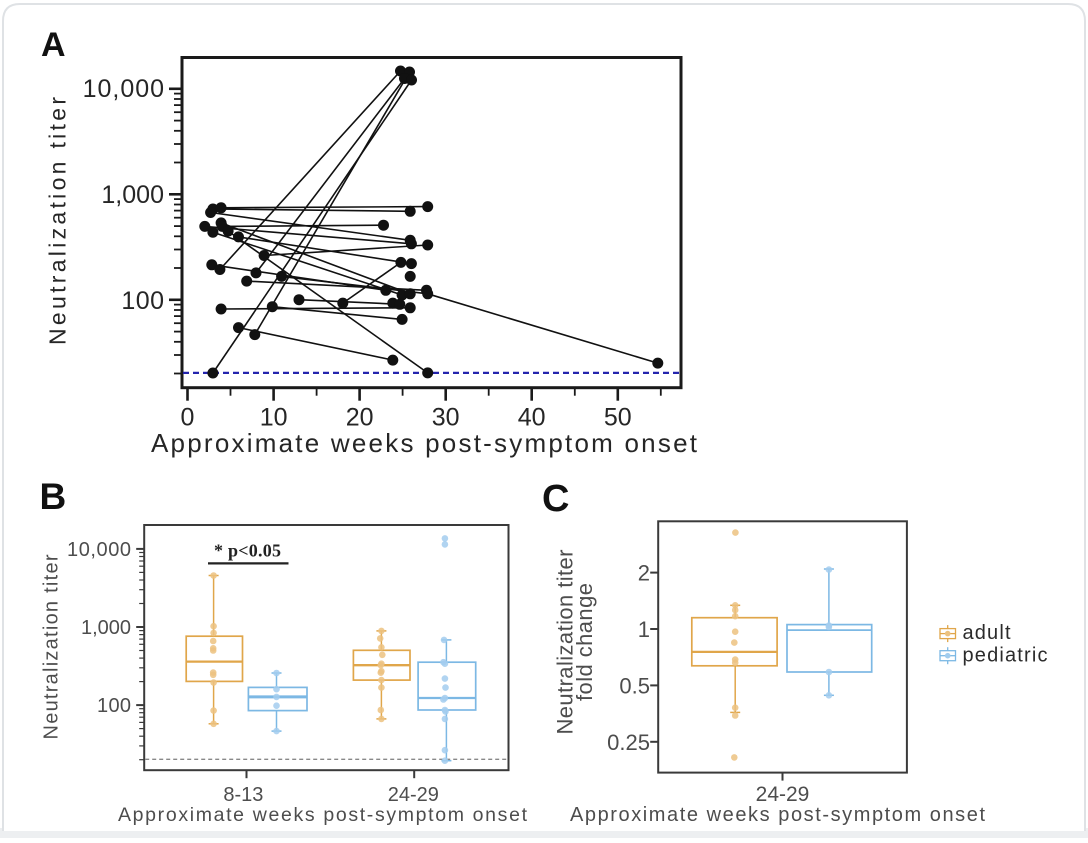 This screenshot has width=1088, height=843. What do you see at coordinates (618, 418) in the screenshot?
I see `svg-text: 50` at bounding box center [618, 418].